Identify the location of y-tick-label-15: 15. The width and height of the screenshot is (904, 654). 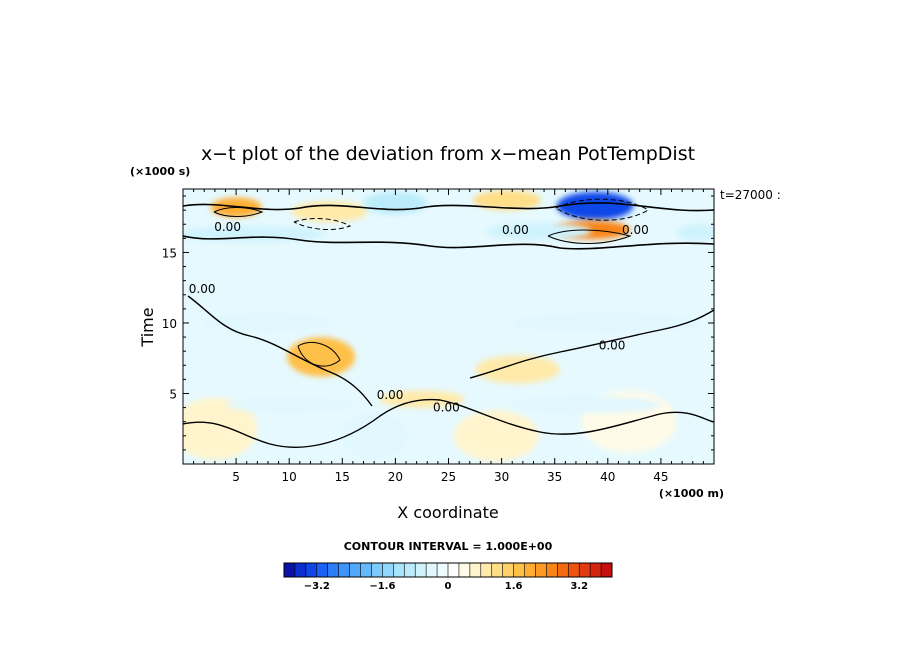
(169, 253).